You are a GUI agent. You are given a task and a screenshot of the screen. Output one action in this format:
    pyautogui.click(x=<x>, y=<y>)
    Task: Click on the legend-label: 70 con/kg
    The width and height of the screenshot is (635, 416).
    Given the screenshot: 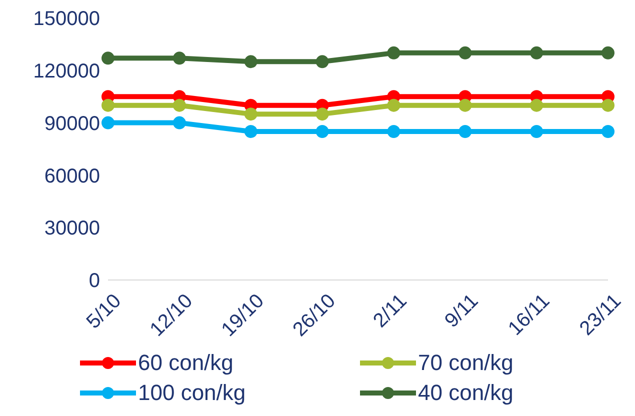 What is the action you would take?
    pyautogui.click(x=466, y=363)
    